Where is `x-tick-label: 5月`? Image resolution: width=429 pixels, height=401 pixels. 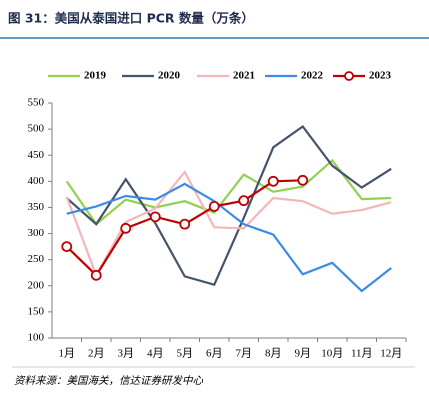 x-tick-label: 5月 is located at coordinates (185, 354).